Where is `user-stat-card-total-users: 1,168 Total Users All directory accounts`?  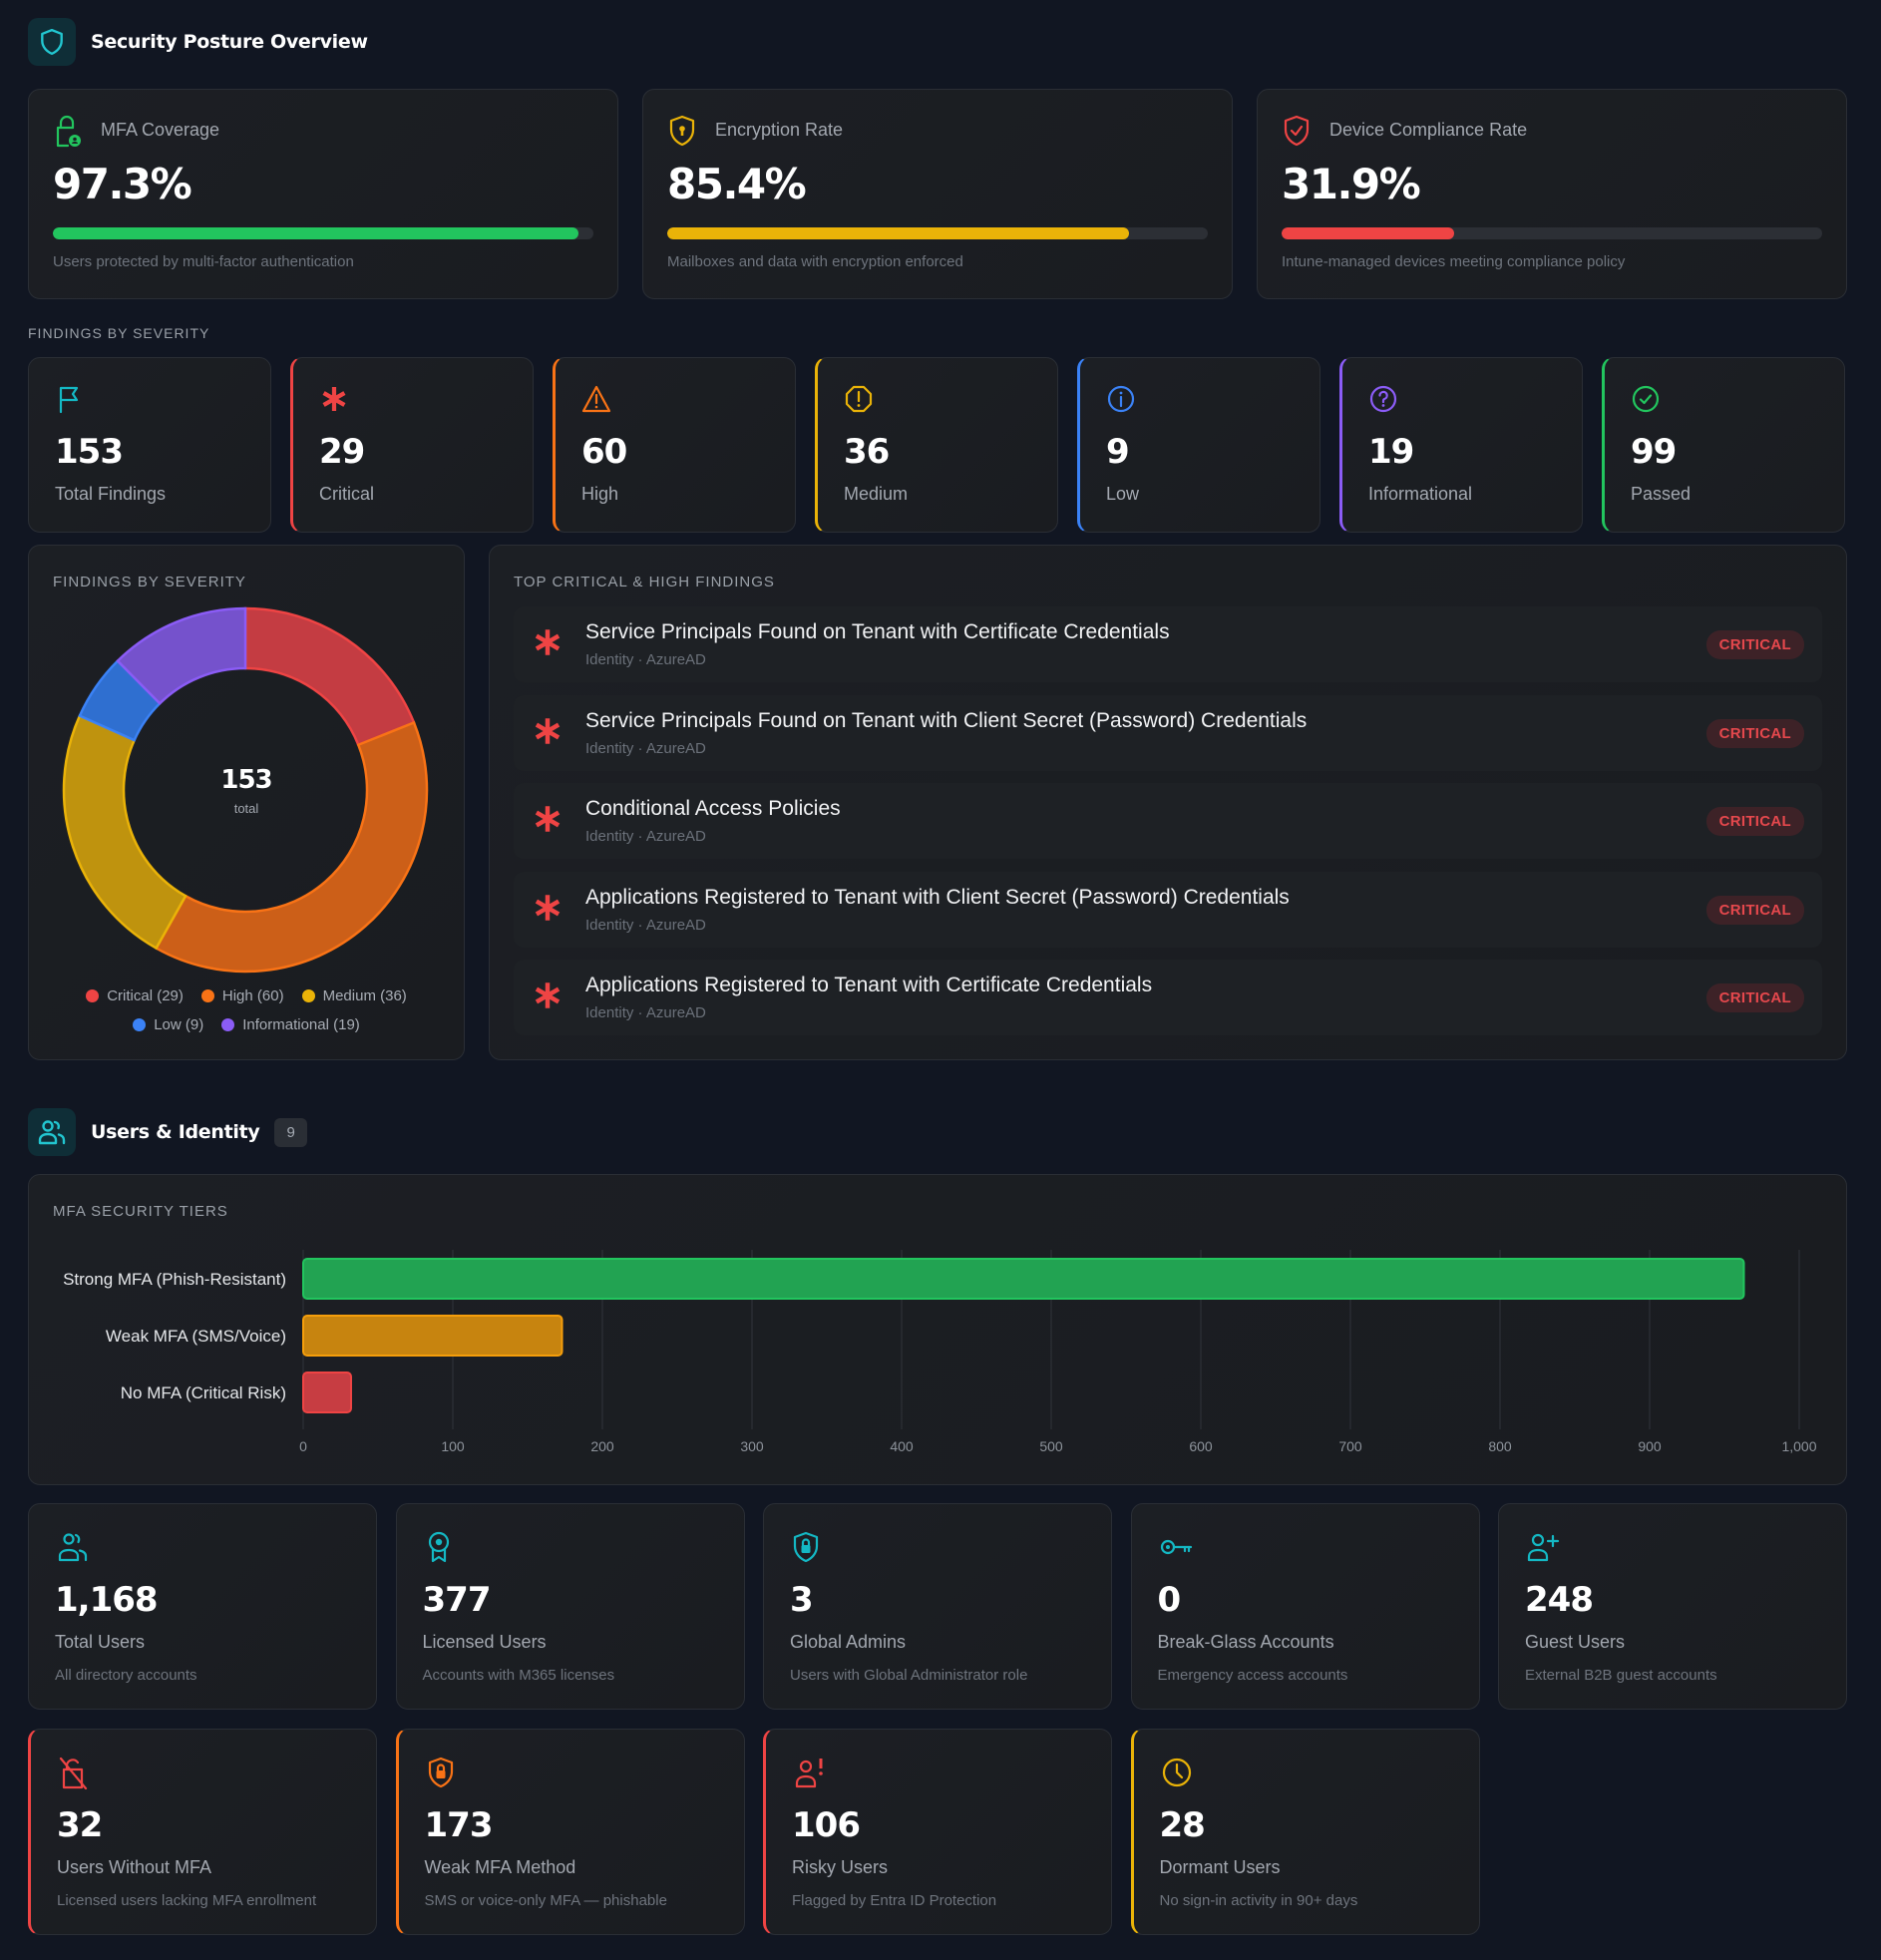
user-stat-card-total-users: 1,168 Total Users All directory accounts is located at coordinates (202, 1607).